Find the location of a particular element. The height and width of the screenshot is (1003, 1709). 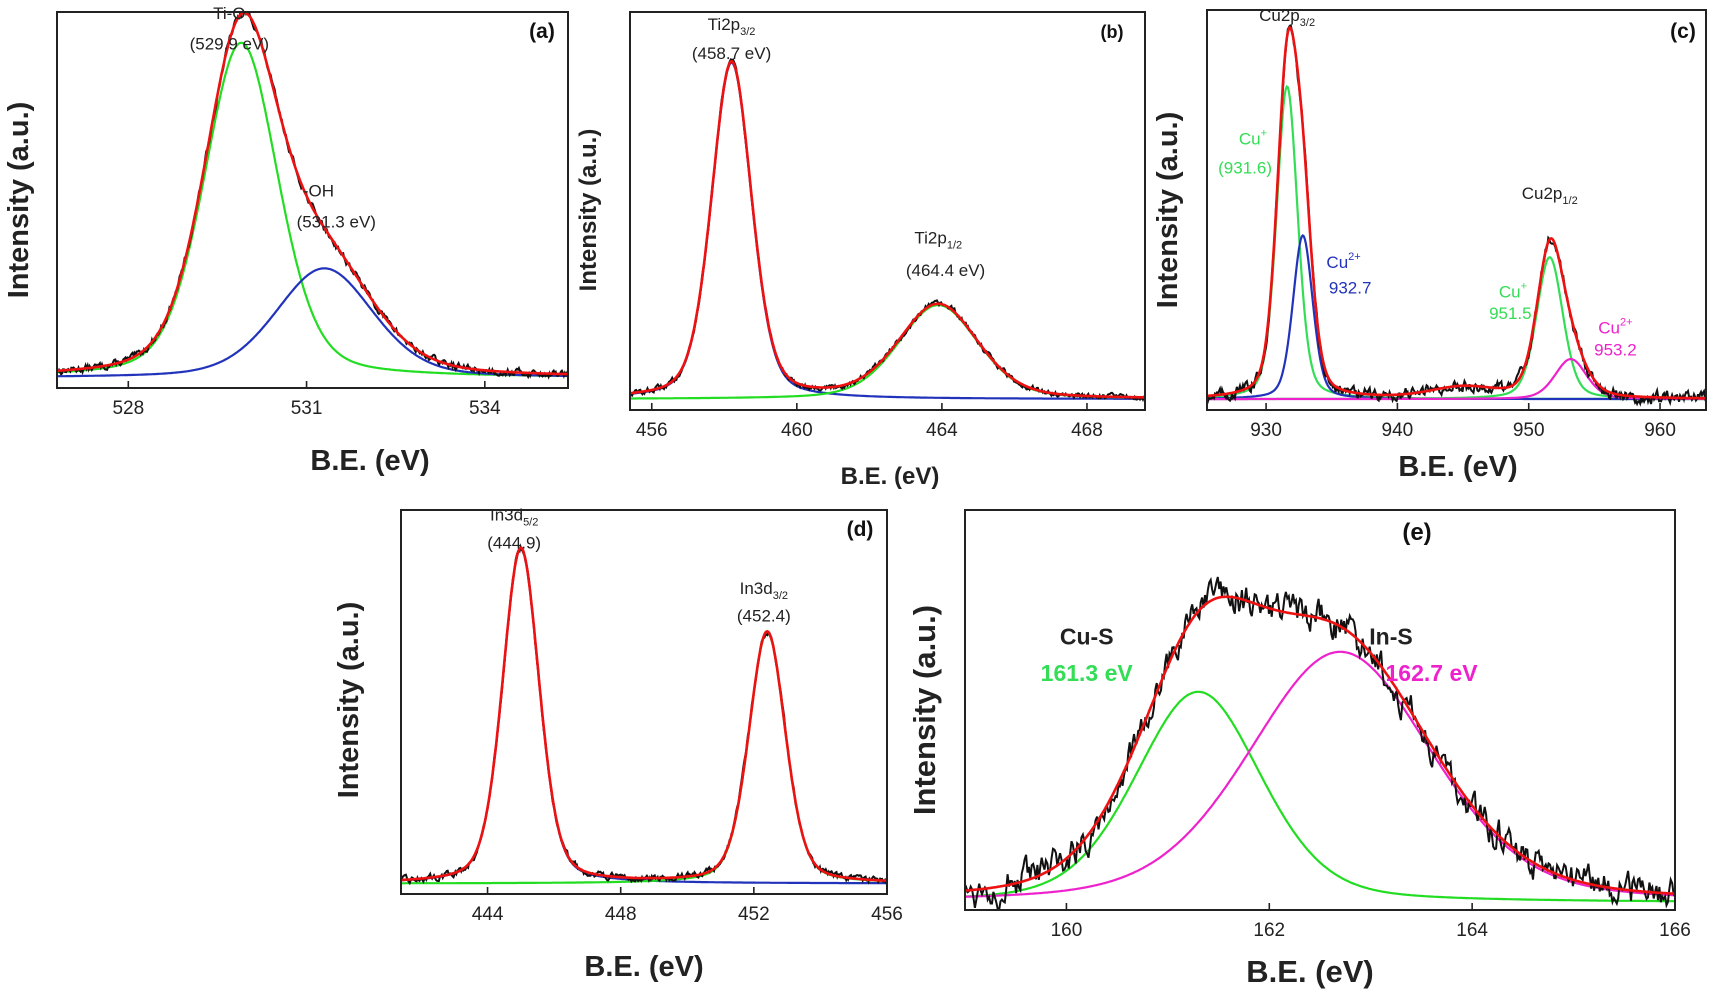

peak-annotation: 953.2 is located at coordinates (1615, 349).